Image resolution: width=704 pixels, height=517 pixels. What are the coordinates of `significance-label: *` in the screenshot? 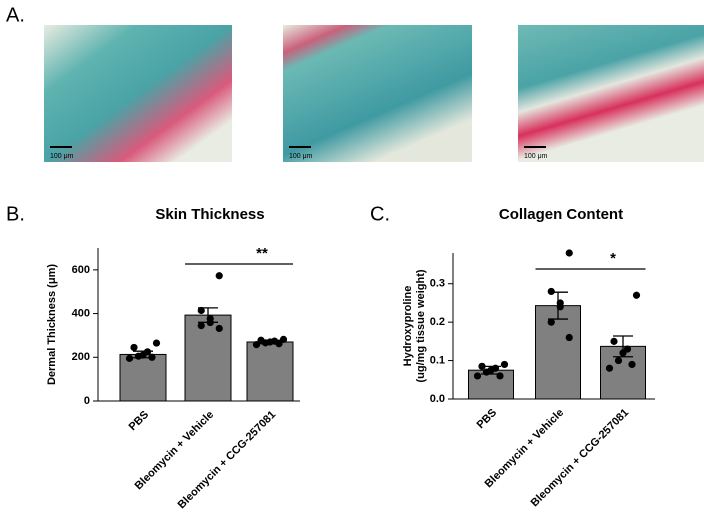 It's located at (613, 258).